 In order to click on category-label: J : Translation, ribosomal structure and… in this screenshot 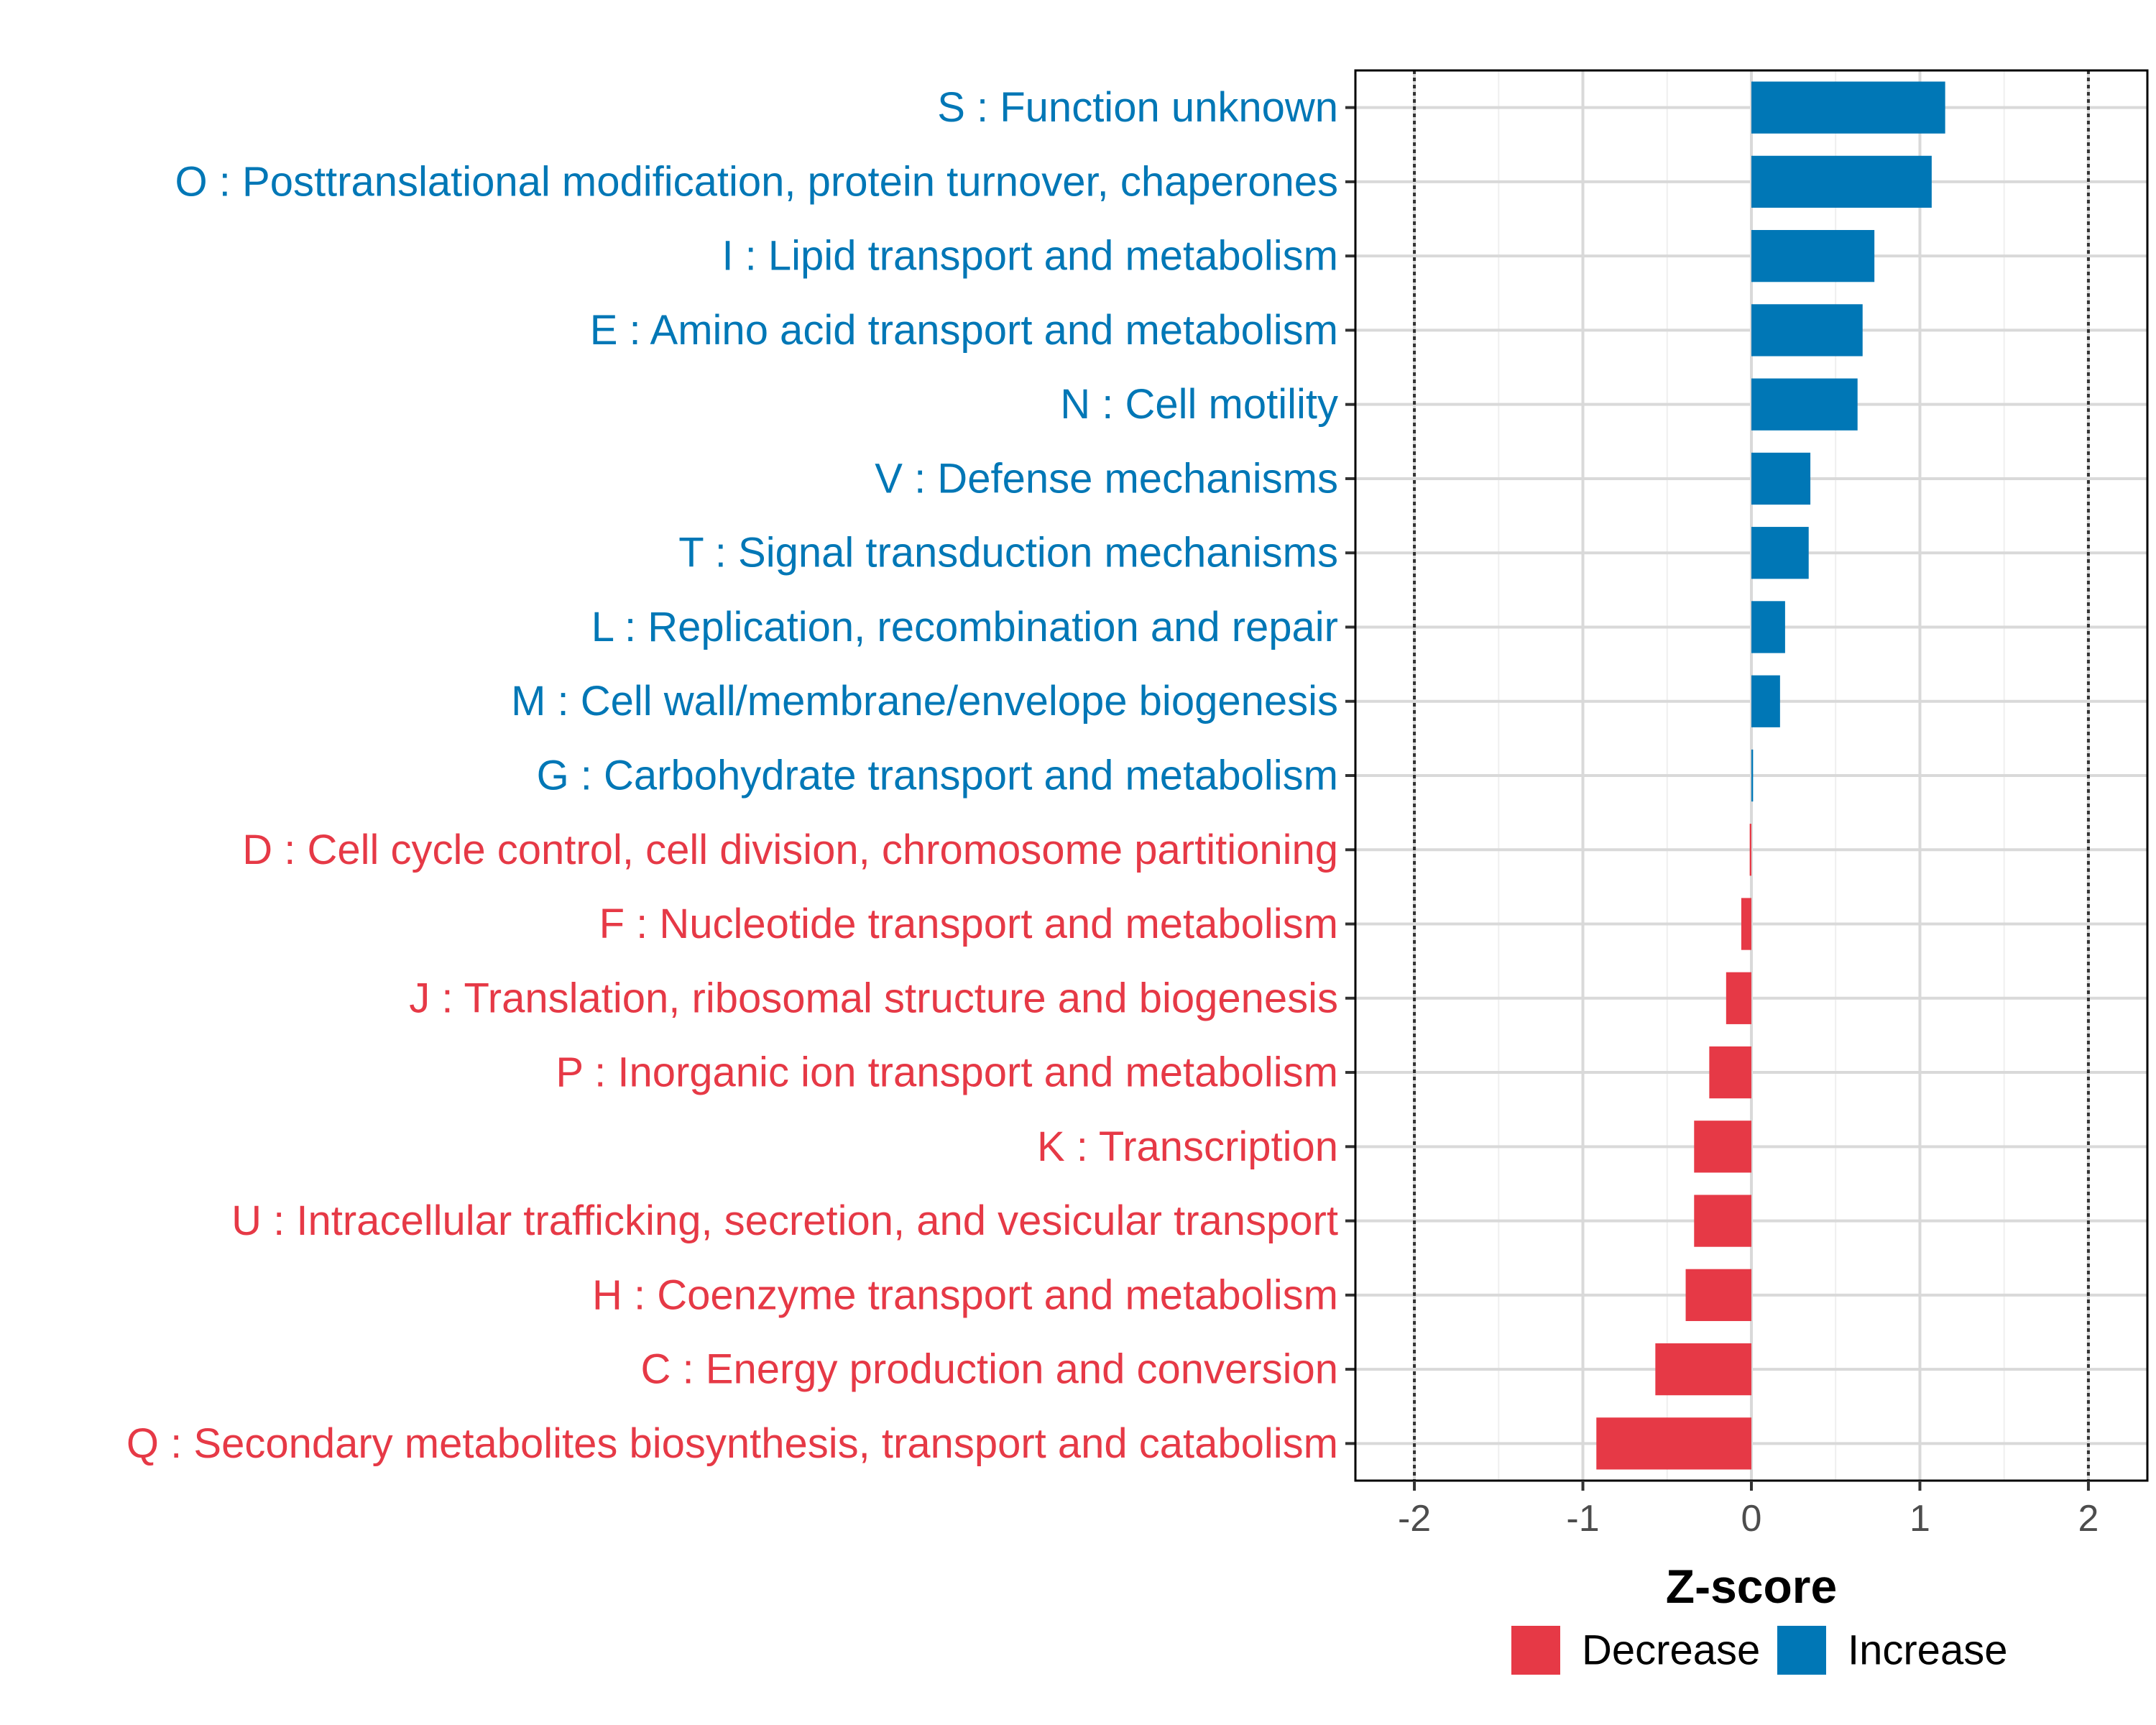, I will do `click(874, 998)`.